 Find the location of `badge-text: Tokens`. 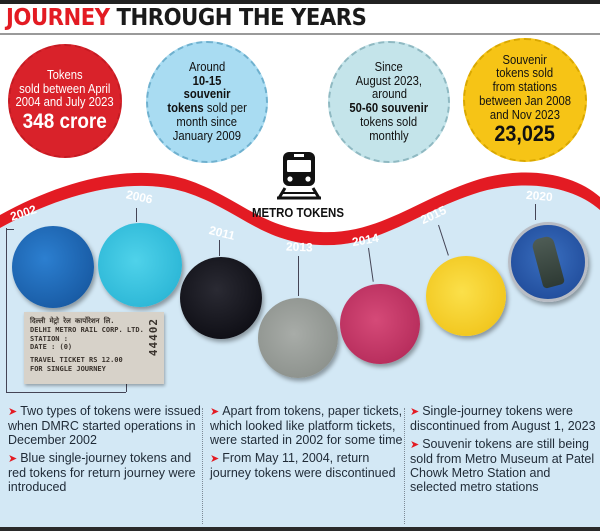

badge-text: Tokens is located at coordinates (65, 74).